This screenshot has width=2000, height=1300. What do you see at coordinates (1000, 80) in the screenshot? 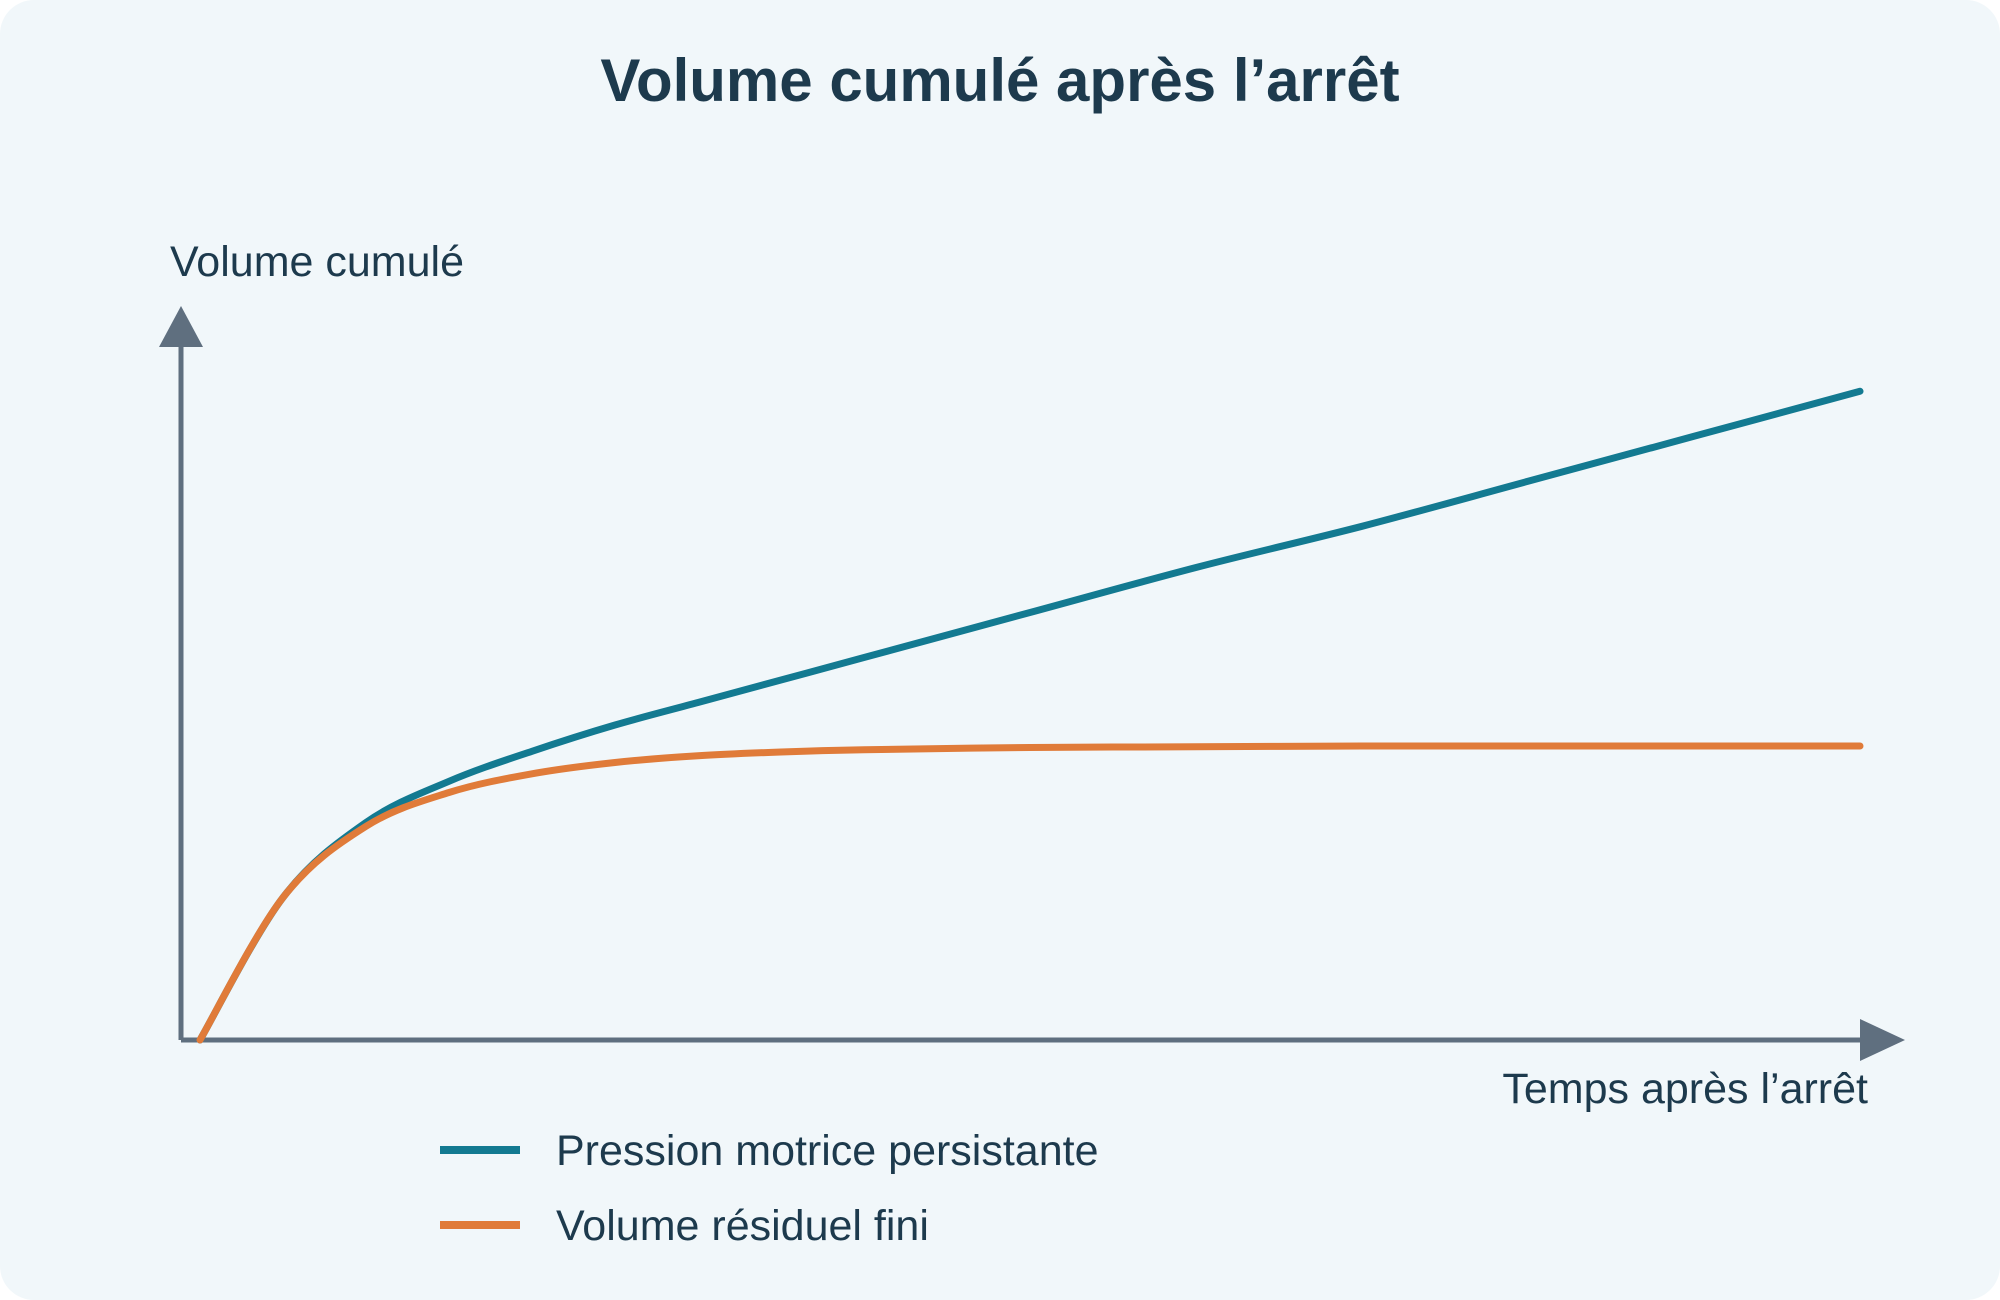
I see `chart-title: Volume cumulé après l’arrêt` at bounding box center [1000, 80].